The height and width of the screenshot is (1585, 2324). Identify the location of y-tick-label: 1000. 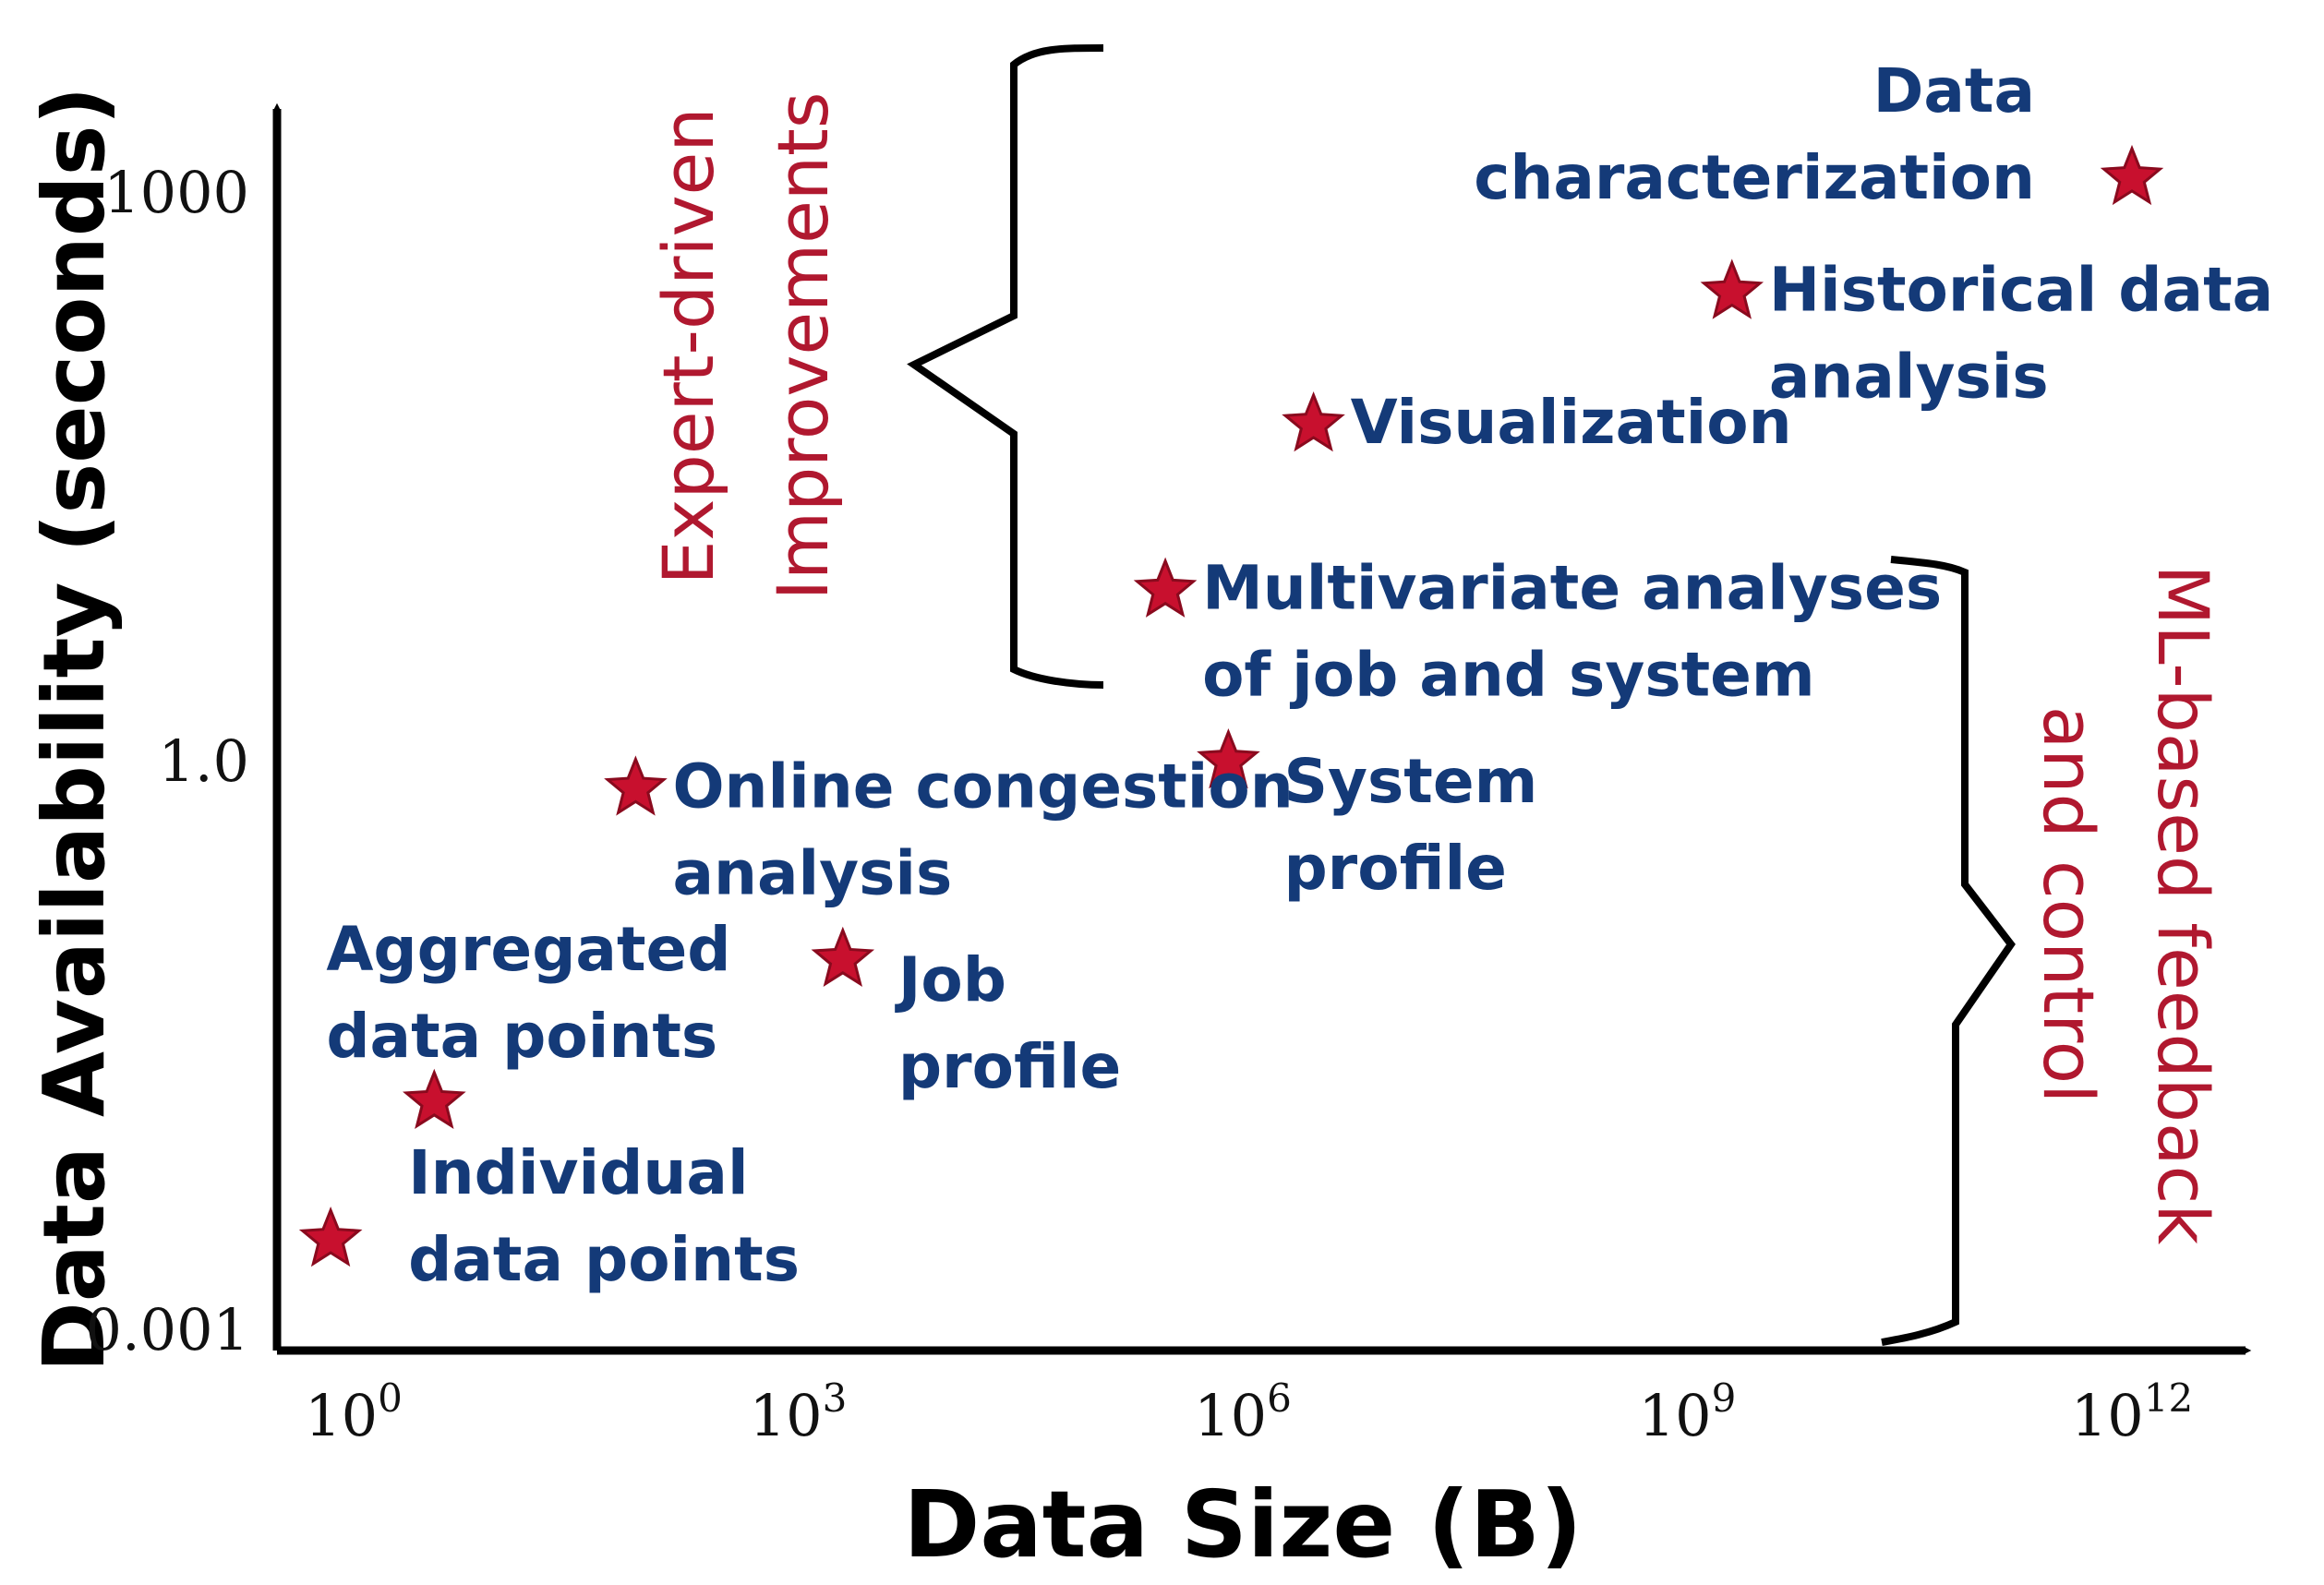
(176, 192).